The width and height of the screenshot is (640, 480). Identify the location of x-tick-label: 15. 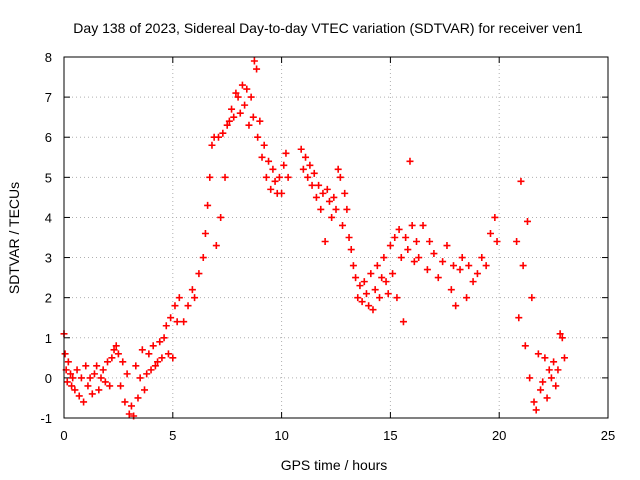
(390, 435).